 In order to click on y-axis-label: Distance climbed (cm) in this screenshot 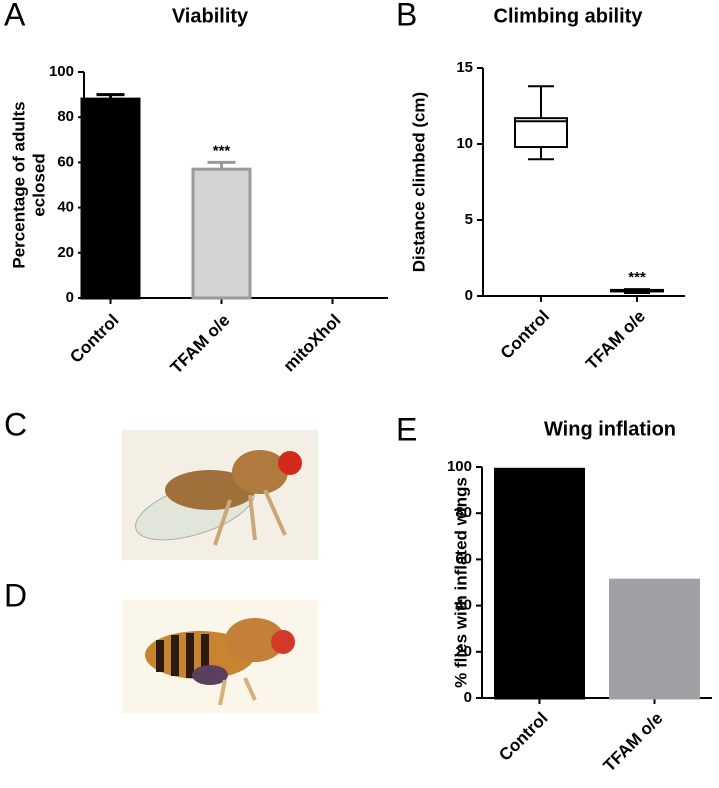, I will do `click(418, 182)`.